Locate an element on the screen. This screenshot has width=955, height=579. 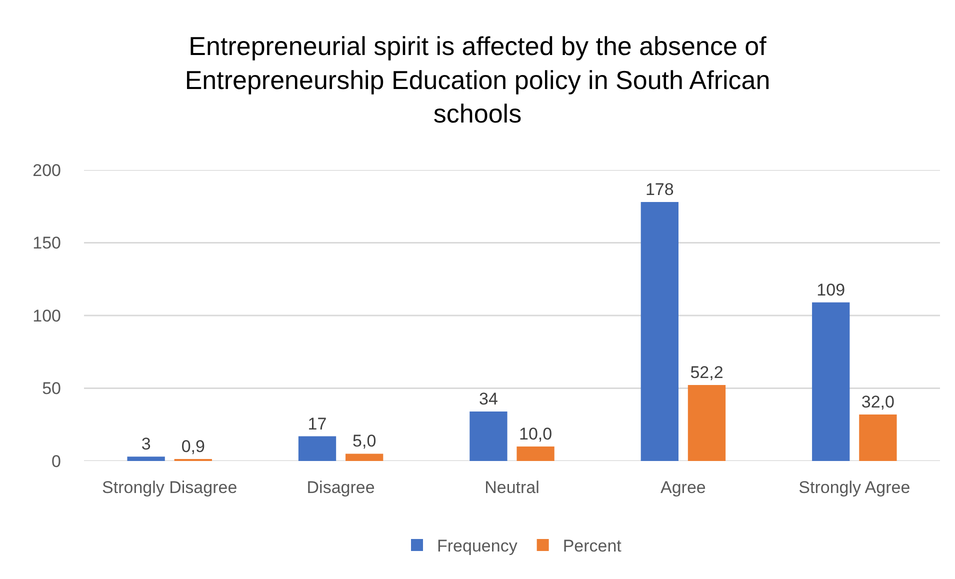
data-label: 178 is located at coordinates (659, 190).